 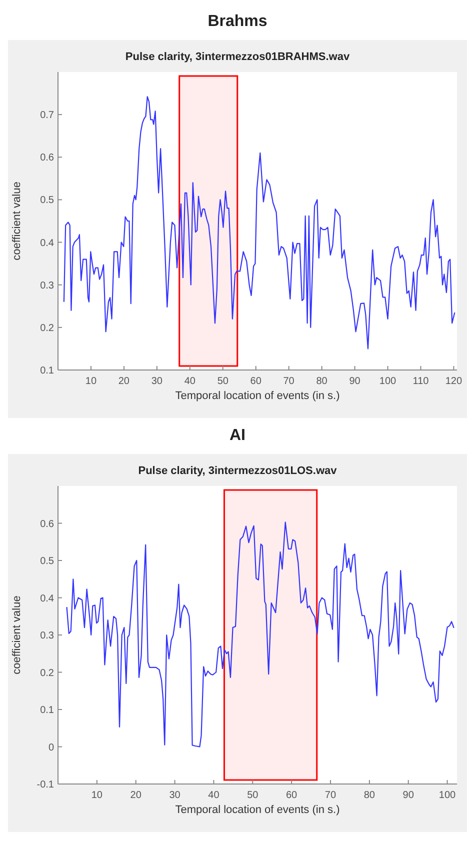 I want to click on x-tick-label: 120, so click(x=453, y=381).